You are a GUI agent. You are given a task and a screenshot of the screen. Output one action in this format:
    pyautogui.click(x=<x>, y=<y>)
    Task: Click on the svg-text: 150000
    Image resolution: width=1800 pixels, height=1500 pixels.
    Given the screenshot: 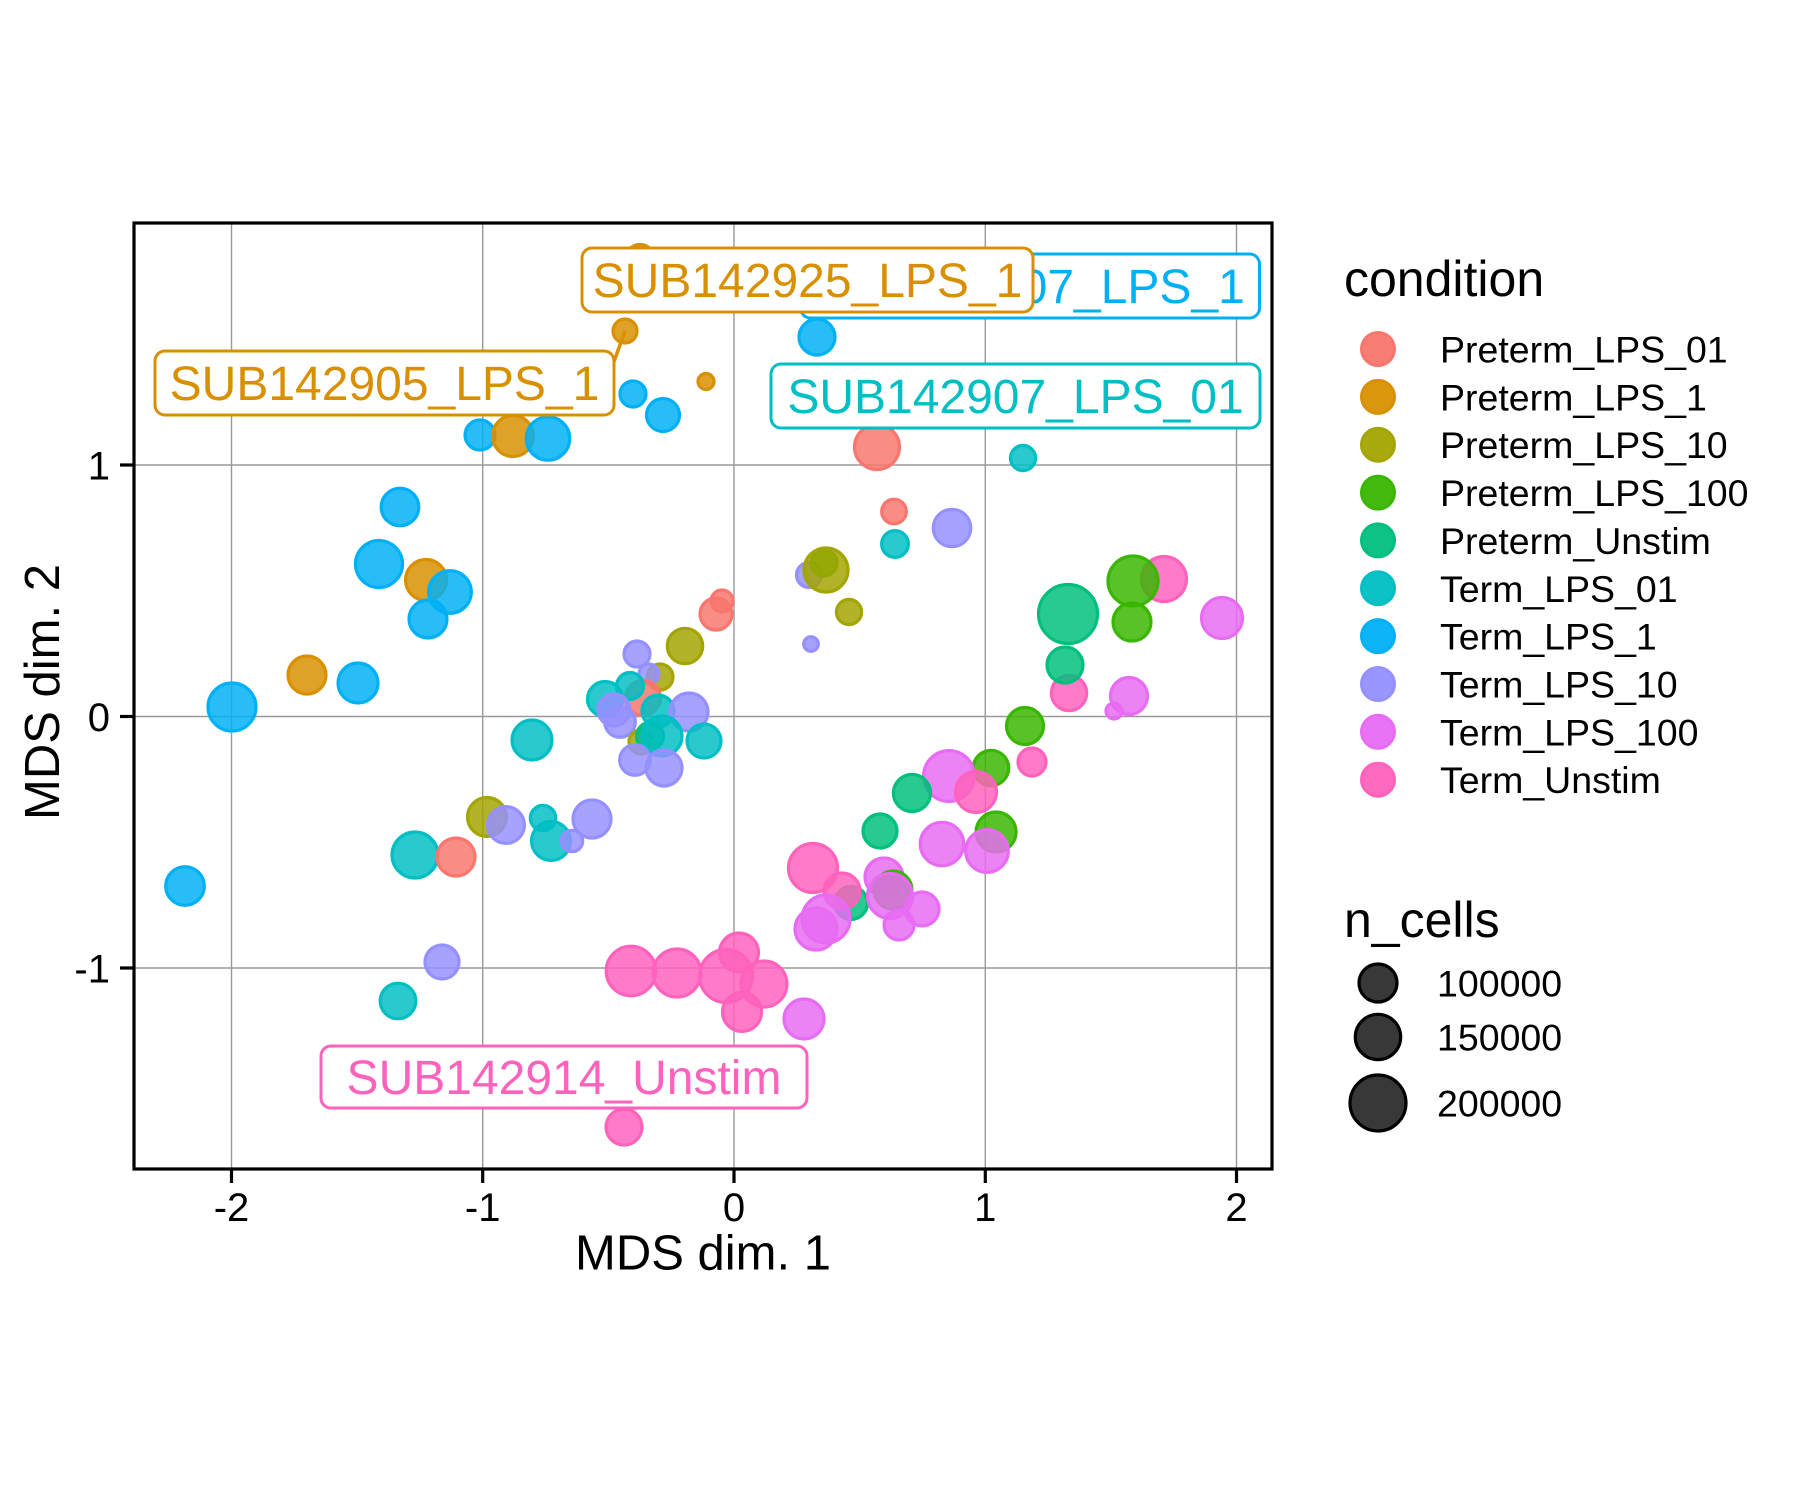 What is the action you would take?
    pyautogui.click(x=1499, y=1038)
    